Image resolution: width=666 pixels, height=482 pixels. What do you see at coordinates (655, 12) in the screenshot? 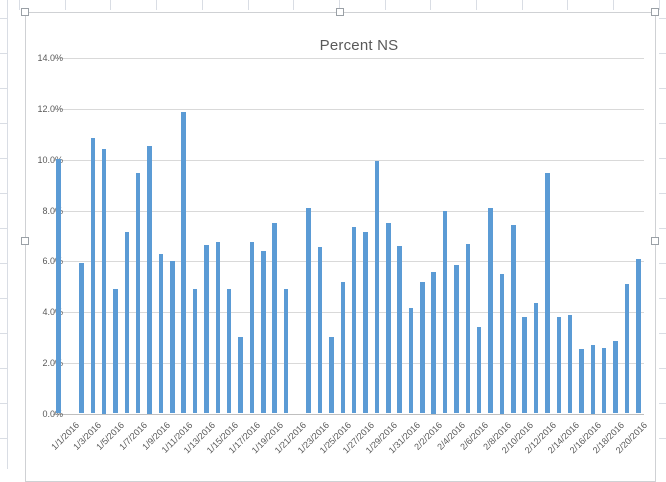
I see `selection-handle-top-right` at bounding box center [655, 12].